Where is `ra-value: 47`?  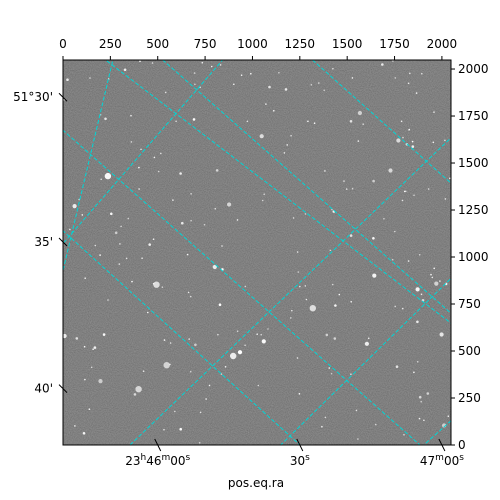 ra-value: 47 is located at coordinates (427, 461).